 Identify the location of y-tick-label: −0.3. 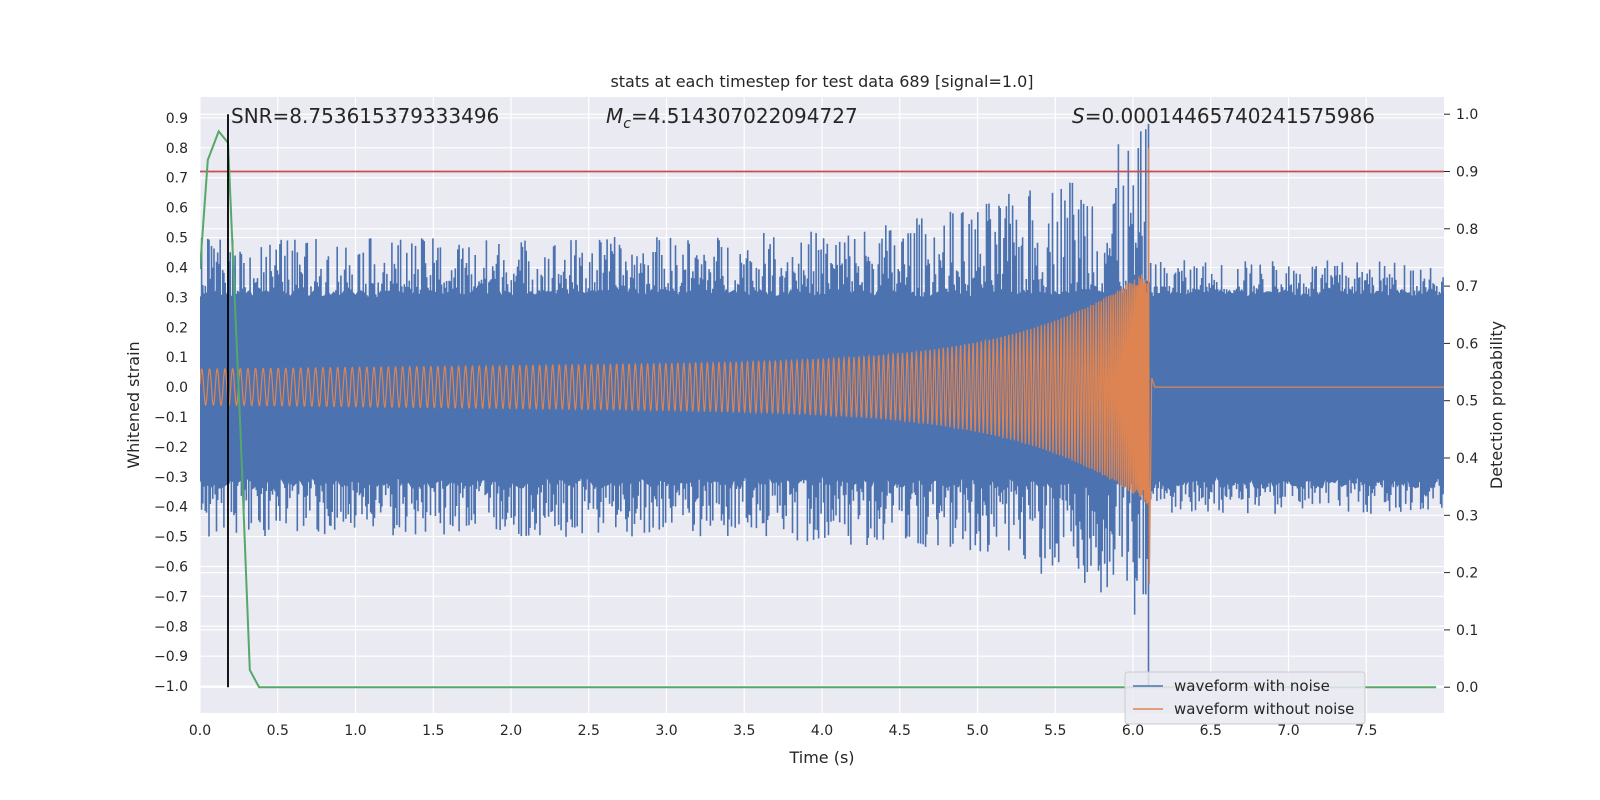
(171, 478).